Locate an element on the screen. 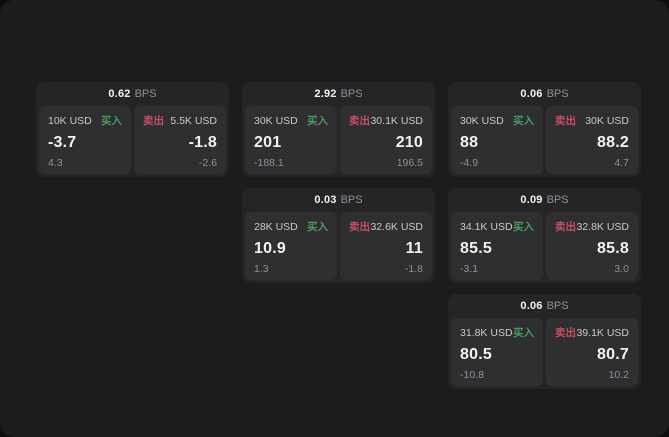 This screenshot has height=437, width=669. sell-amount-label: 5.5K USD is located at coordinates (193, 121).